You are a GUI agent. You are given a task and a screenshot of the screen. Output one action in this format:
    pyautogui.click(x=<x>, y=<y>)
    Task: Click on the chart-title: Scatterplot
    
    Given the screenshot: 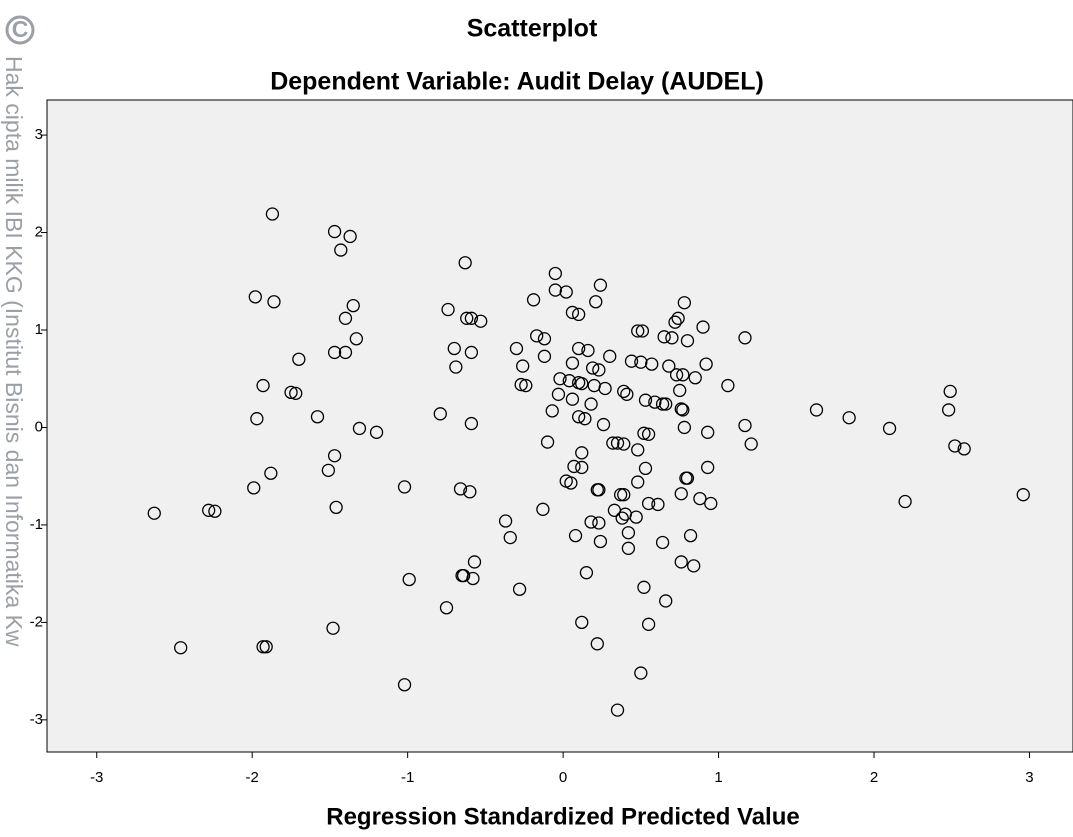 What is the action you would take?
    pyautogui.click(x=532, y=29)
    